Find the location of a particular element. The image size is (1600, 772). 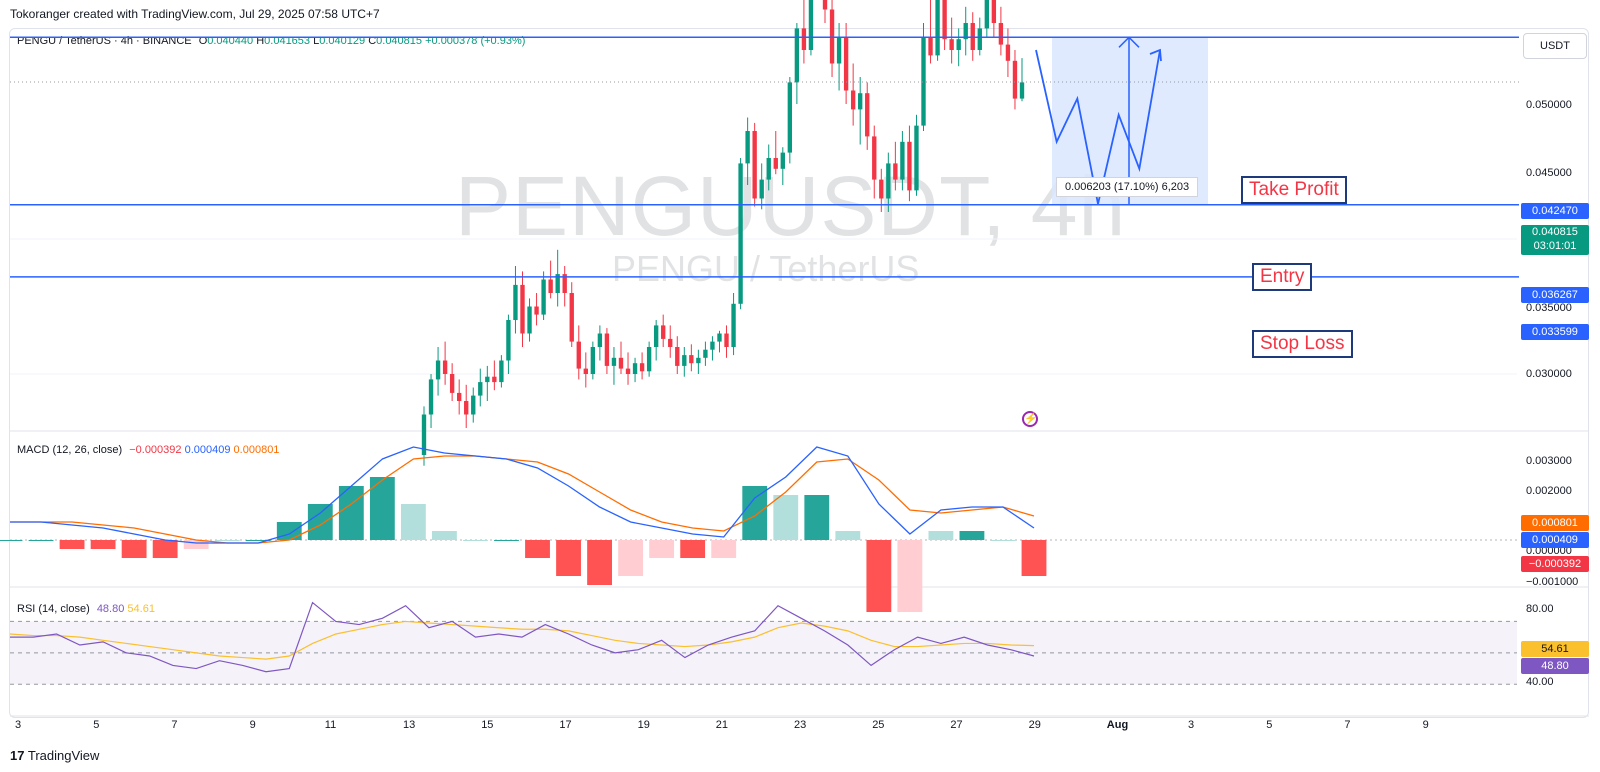

target-zone is located at coordinates (1130, 121).